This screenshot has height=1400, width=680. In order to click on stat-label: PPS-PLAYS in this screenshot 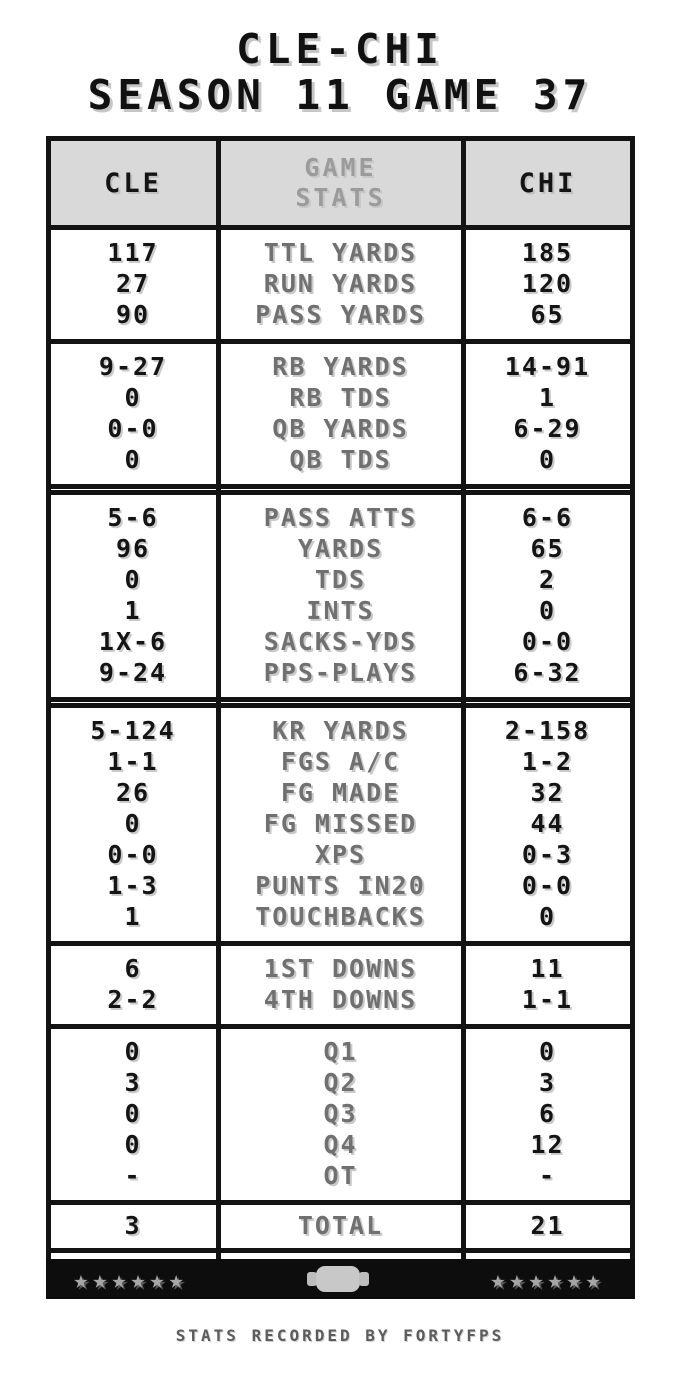, I will do `click(340, 672)`.